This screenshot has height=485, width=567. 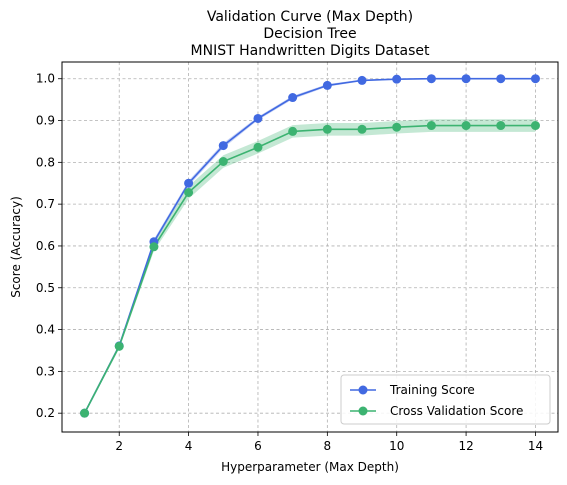 What do you see at coordinates (456, 411) in the screenshot?
I see `legend-label-cv: Cross Validation Score` at bounding box center [456, 411].